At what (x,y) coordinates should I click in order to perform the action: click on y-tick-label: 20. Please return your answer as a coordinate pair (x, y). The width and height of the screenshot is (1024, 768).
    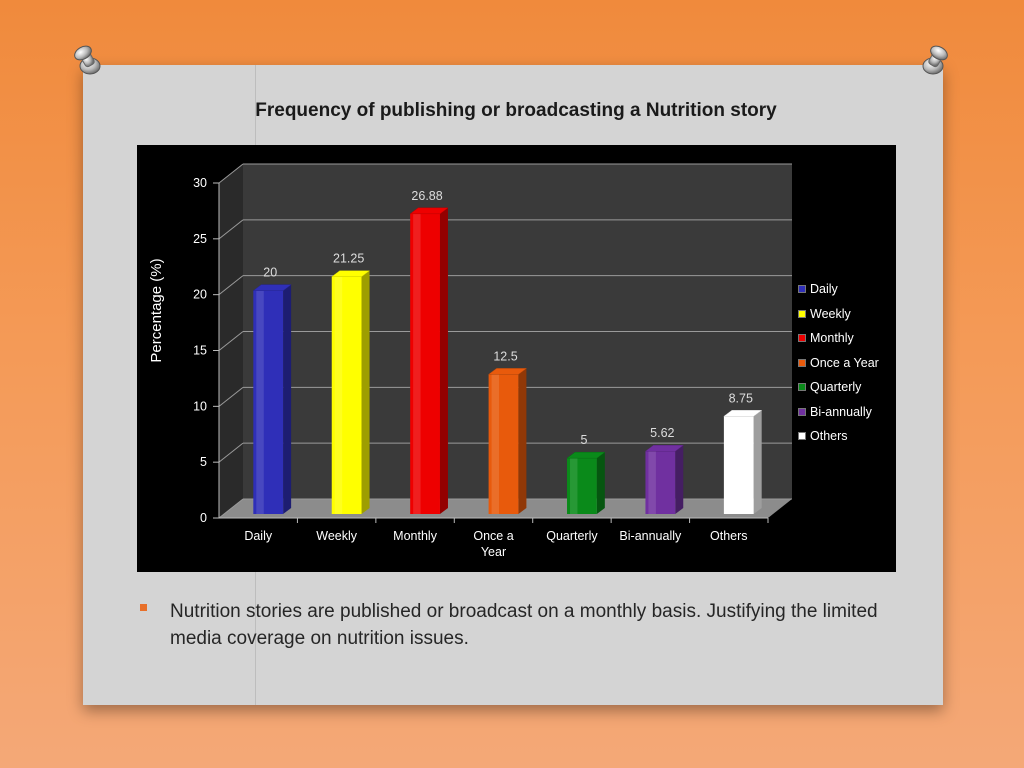
    Looking at the image, I should click on (200, 295).